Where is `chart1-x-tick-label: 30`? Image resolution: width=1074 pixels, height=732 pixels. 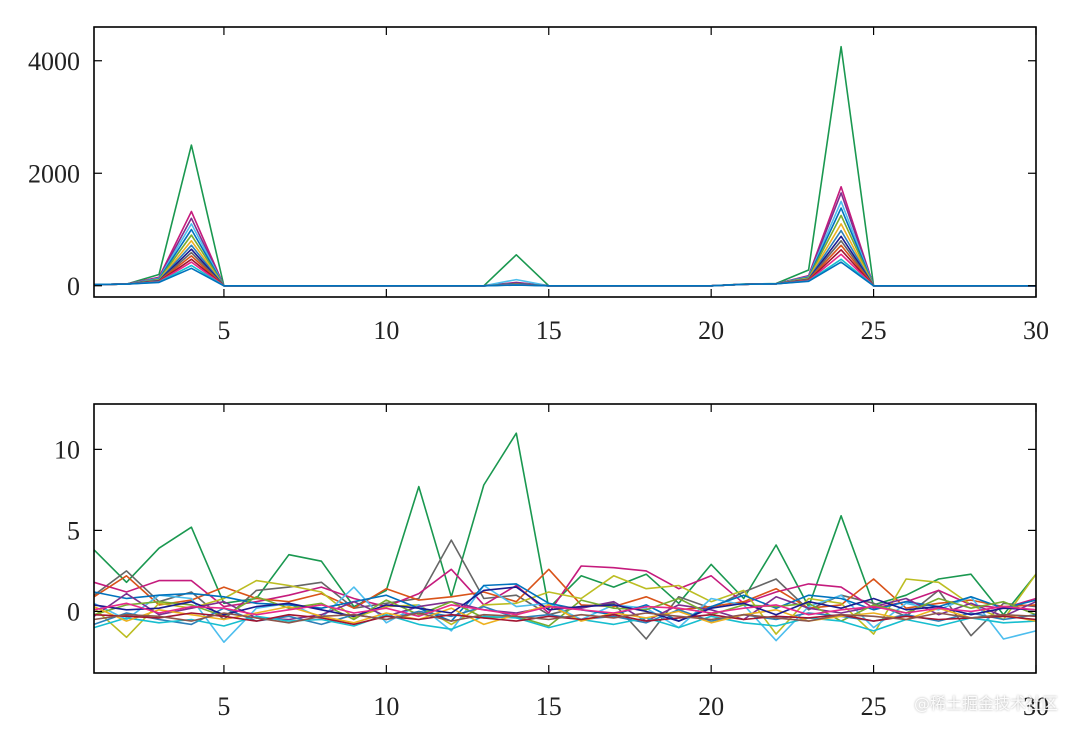
chart1-x-tick-label: 30 is located at coordinates (1036, 330).